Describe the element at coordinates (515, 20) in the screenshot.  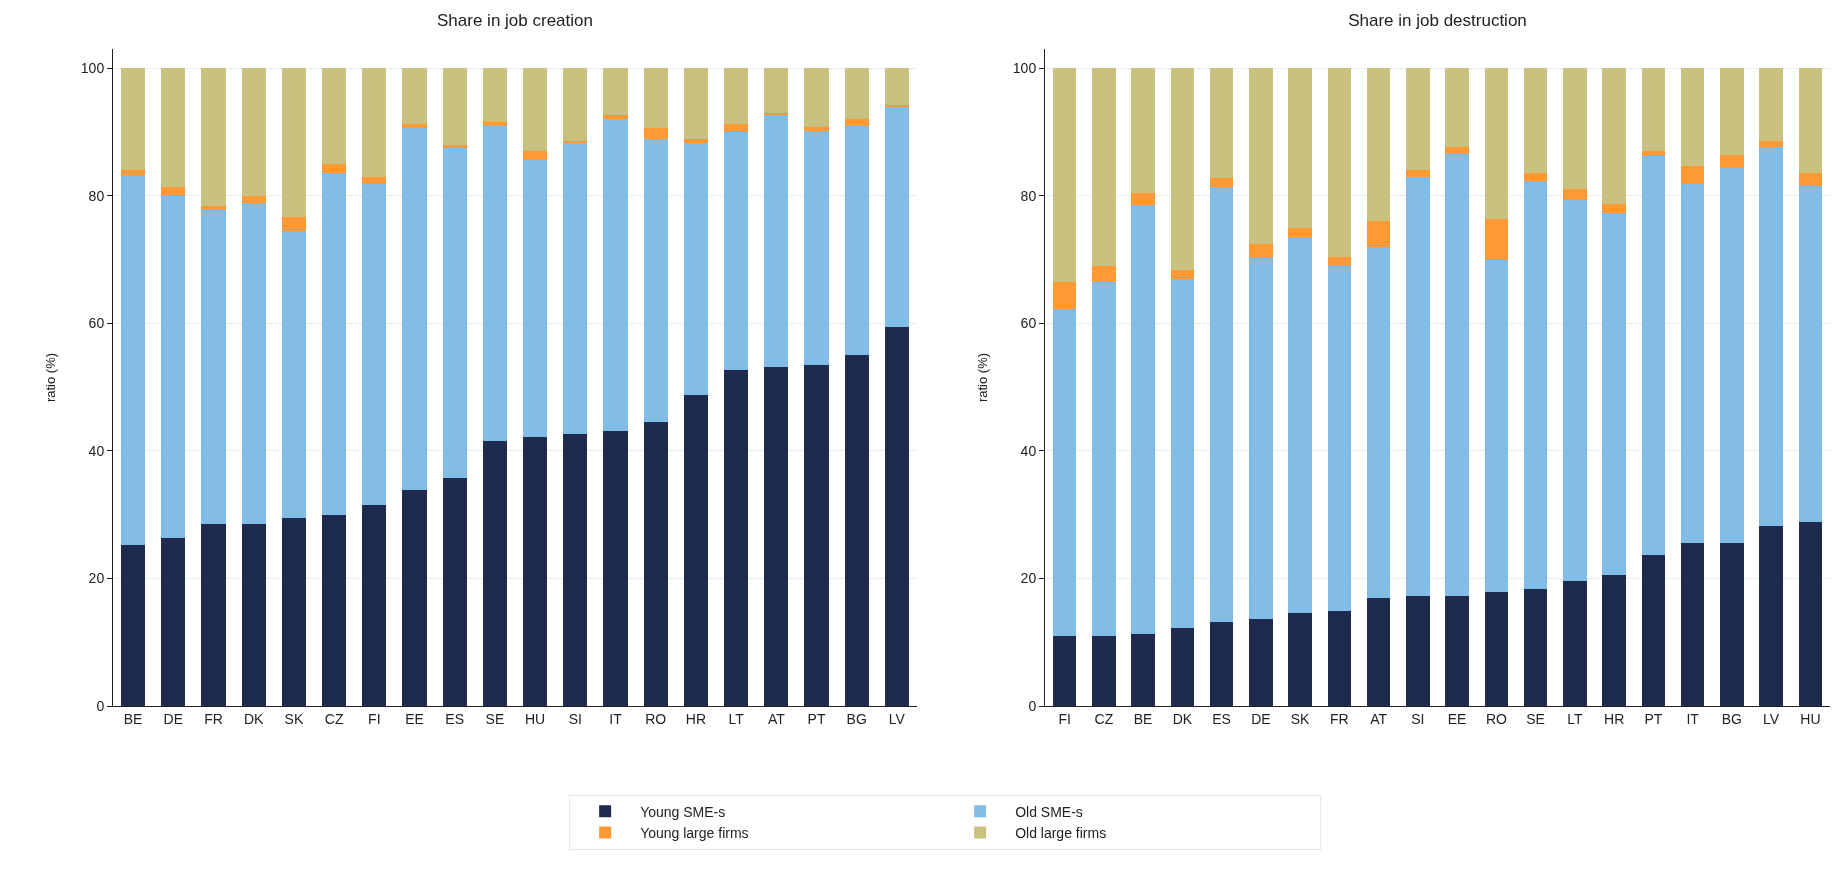
I see `chart-title: Share in job creation` at that location.